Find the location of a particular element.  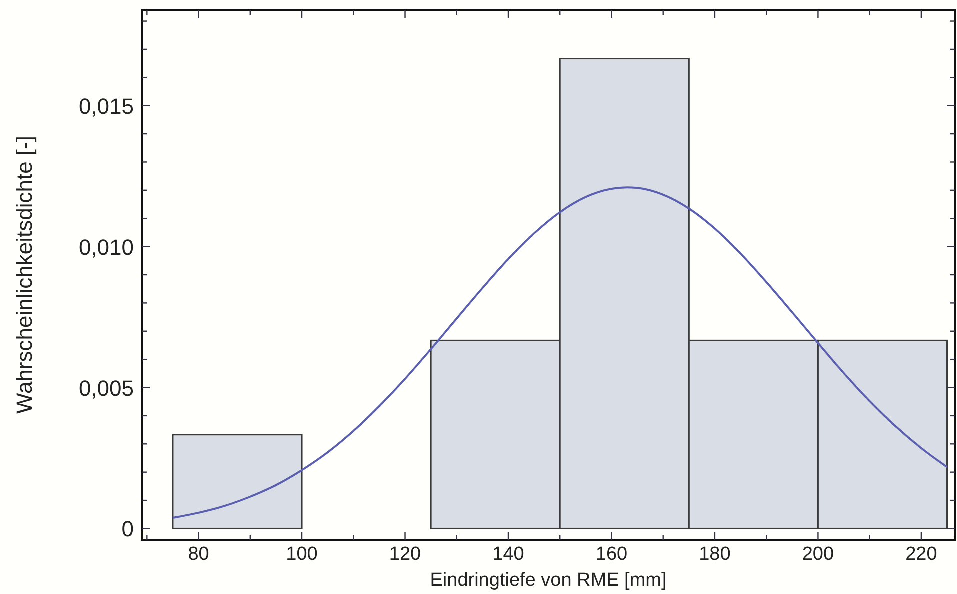

x-axis-title: Eindringtiefe von RME [mm] is located at coordinates (548, 580).